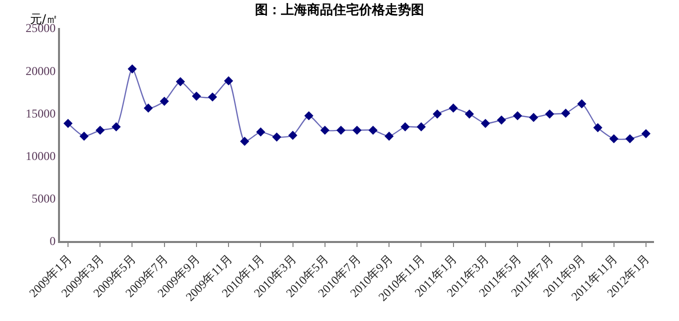  Describe the element at coordinates (41, 113) in the screenshot. I see `y-tick-label: 15000` at that location.